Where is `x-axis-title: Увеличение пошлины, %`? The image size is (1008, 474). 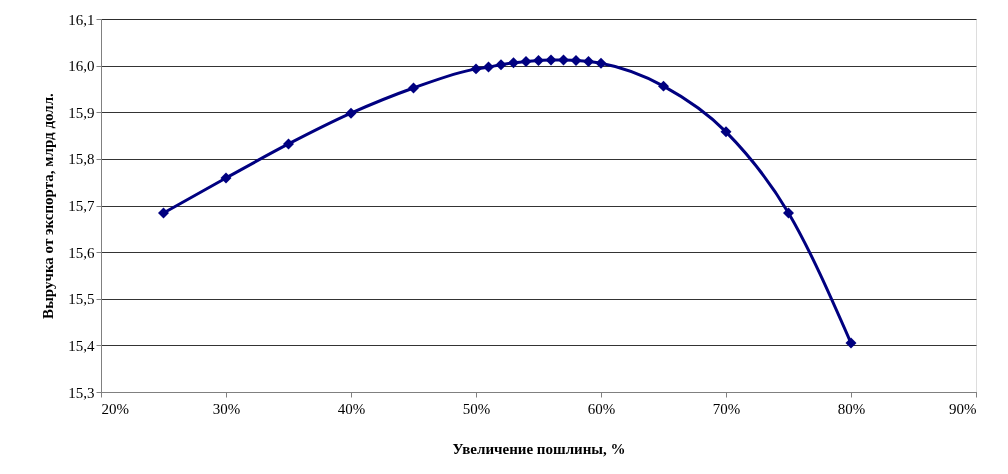 x-axis-title: Увеличение пошлины, % is located at coordinates (539, 448).